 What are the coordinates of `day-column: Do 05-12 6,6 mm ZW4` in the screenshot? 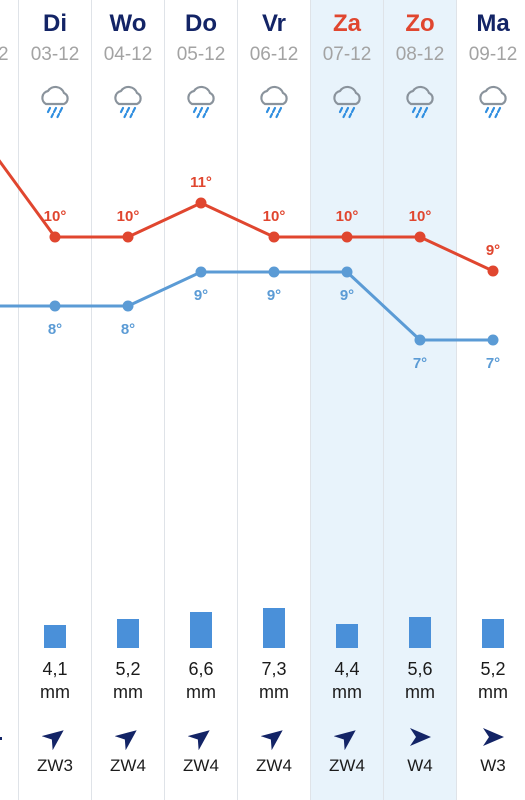 It's located at (201, 400).